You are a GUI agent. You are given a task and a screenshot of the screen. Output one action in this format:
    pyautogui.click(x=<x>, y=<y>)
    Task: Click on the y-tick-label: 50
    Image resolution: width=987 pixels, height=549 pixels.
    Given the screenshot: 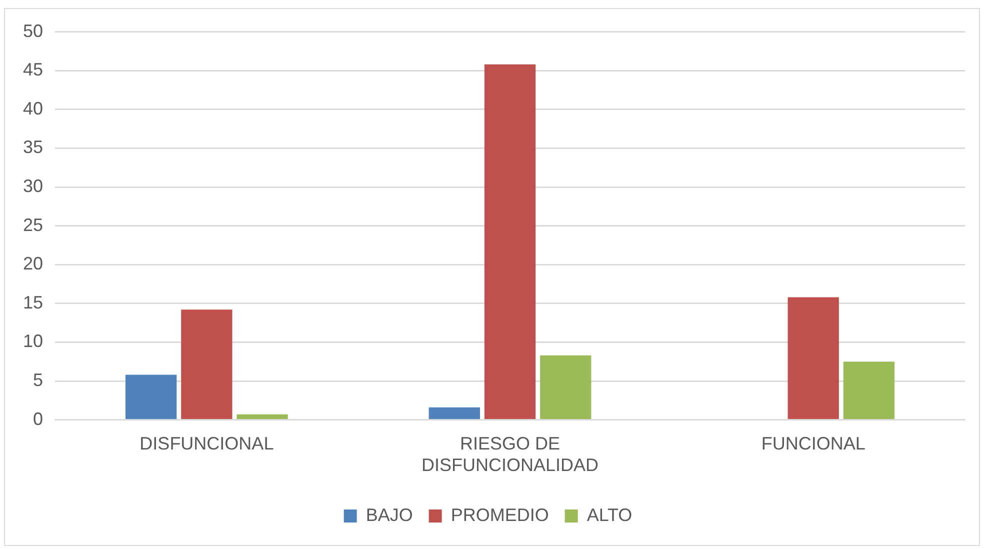 What is the action you would take?
    pyautogui.click(x=33, y=30)
    